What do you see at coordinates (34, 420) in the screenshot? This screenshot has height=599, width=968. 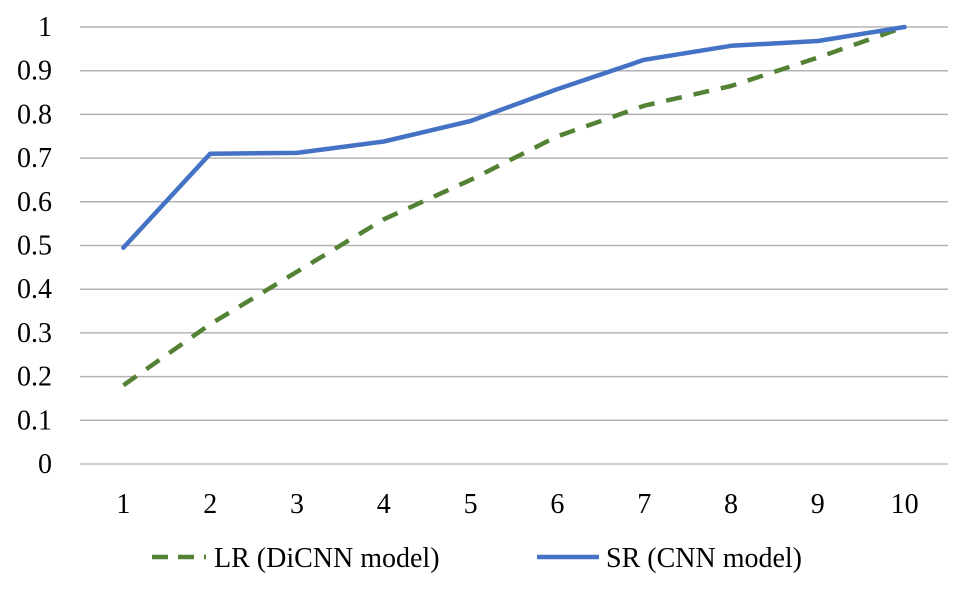 I see `y-tick-label: 0.1` at bounding box center [34, 420].